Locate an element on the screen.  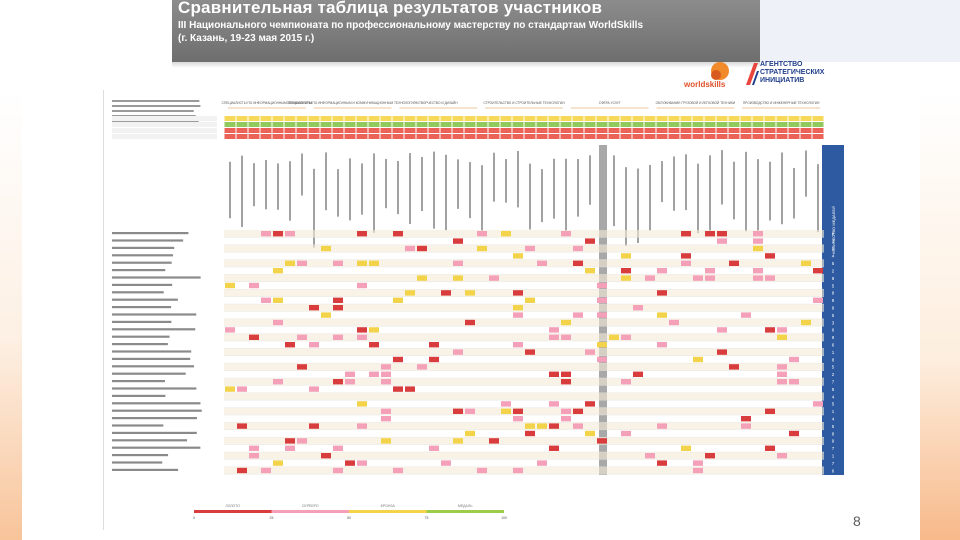
page-subtitle-date: (г. Казань, 19-23 мая 2015 г.) is located at coordinates (246, 38).